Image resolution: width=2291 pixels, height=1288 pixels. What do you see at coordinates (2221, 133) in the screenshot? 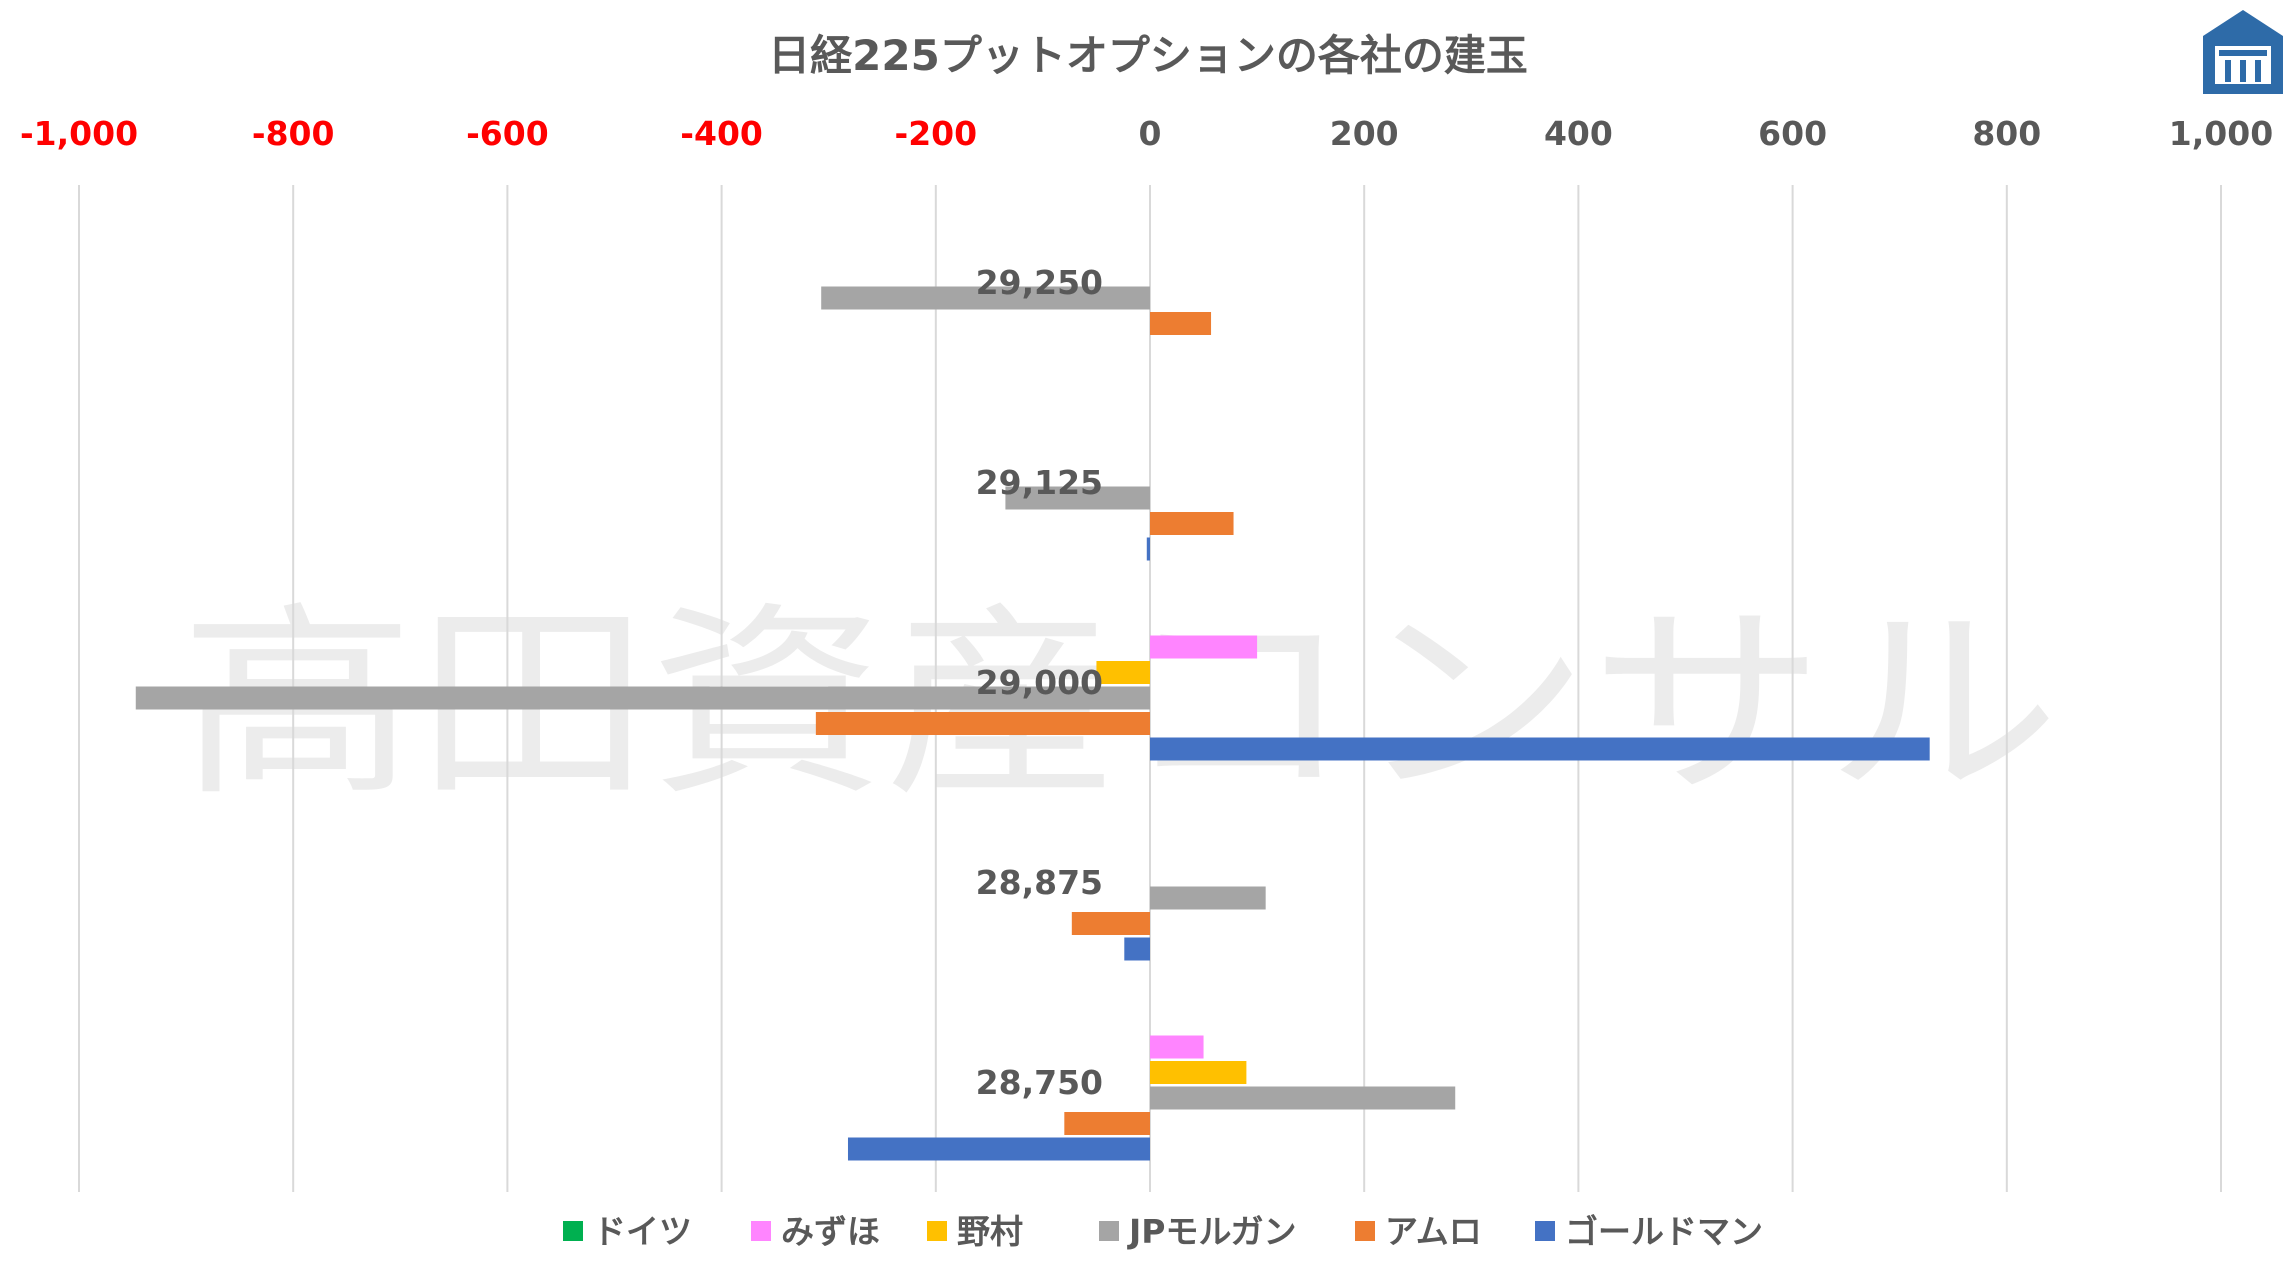
I see `x-tick-label: 1,000` at bounding box center [2221, 133].